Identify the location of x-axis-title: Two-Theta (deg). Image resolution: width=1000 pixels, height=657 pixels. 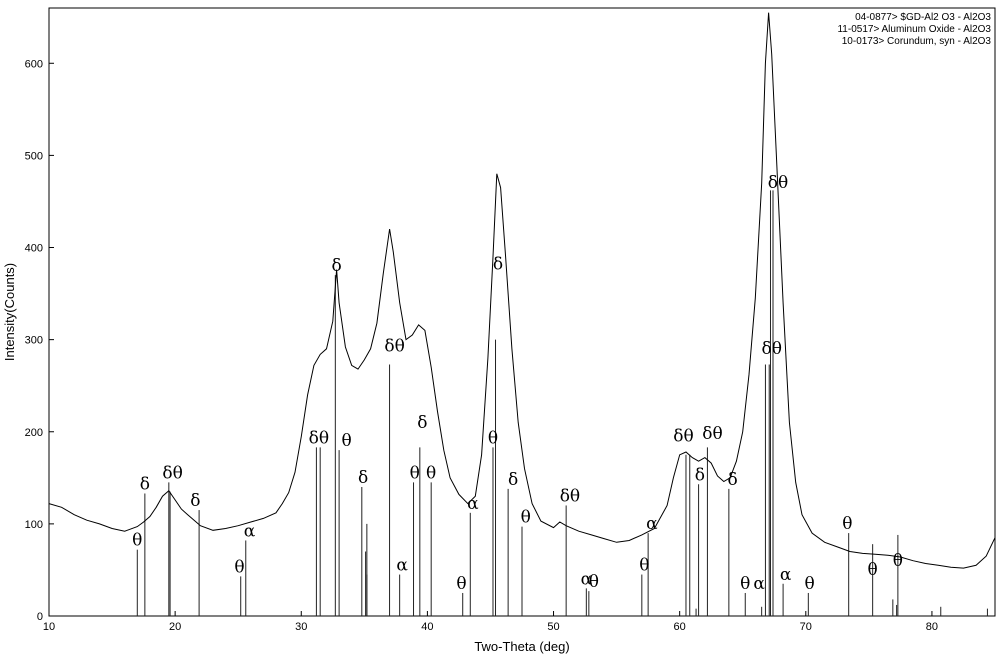
(521, 646).